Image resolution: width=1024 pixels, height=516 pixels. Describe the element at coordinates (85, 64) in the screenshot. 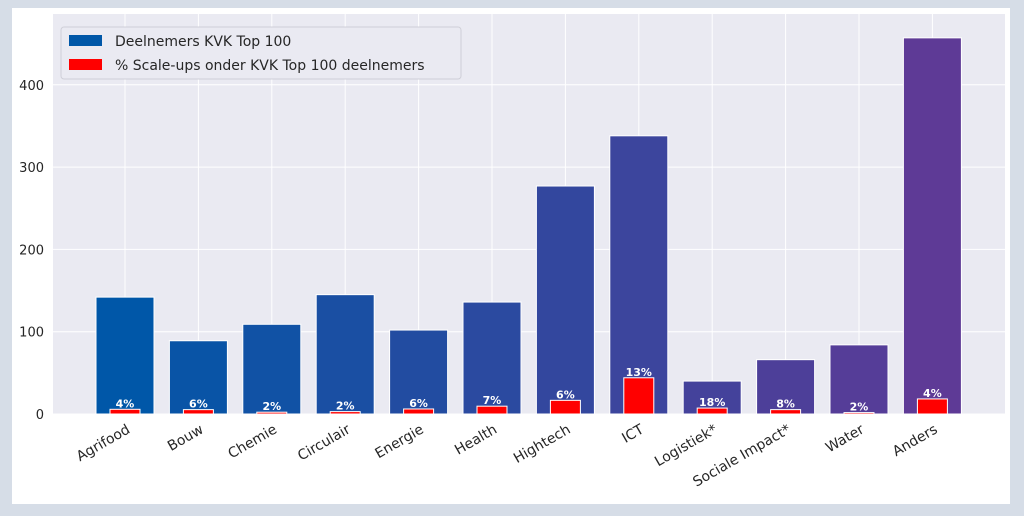

I see `legend-swatch-scaleups` at that location.